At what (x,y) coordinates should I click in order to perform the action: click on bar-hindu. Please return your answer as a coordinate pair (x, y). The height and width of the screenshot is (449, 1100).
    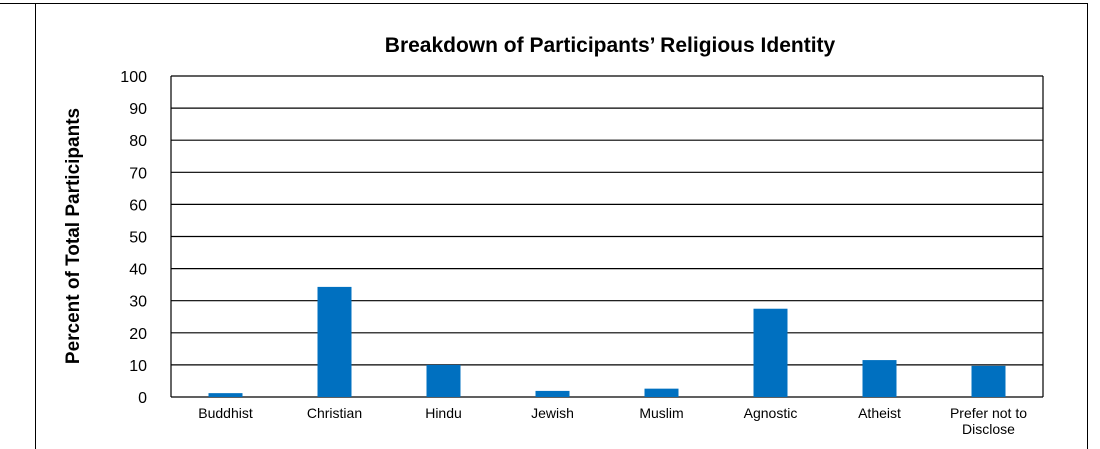
    Looking at the image, I should click on (443, 380).